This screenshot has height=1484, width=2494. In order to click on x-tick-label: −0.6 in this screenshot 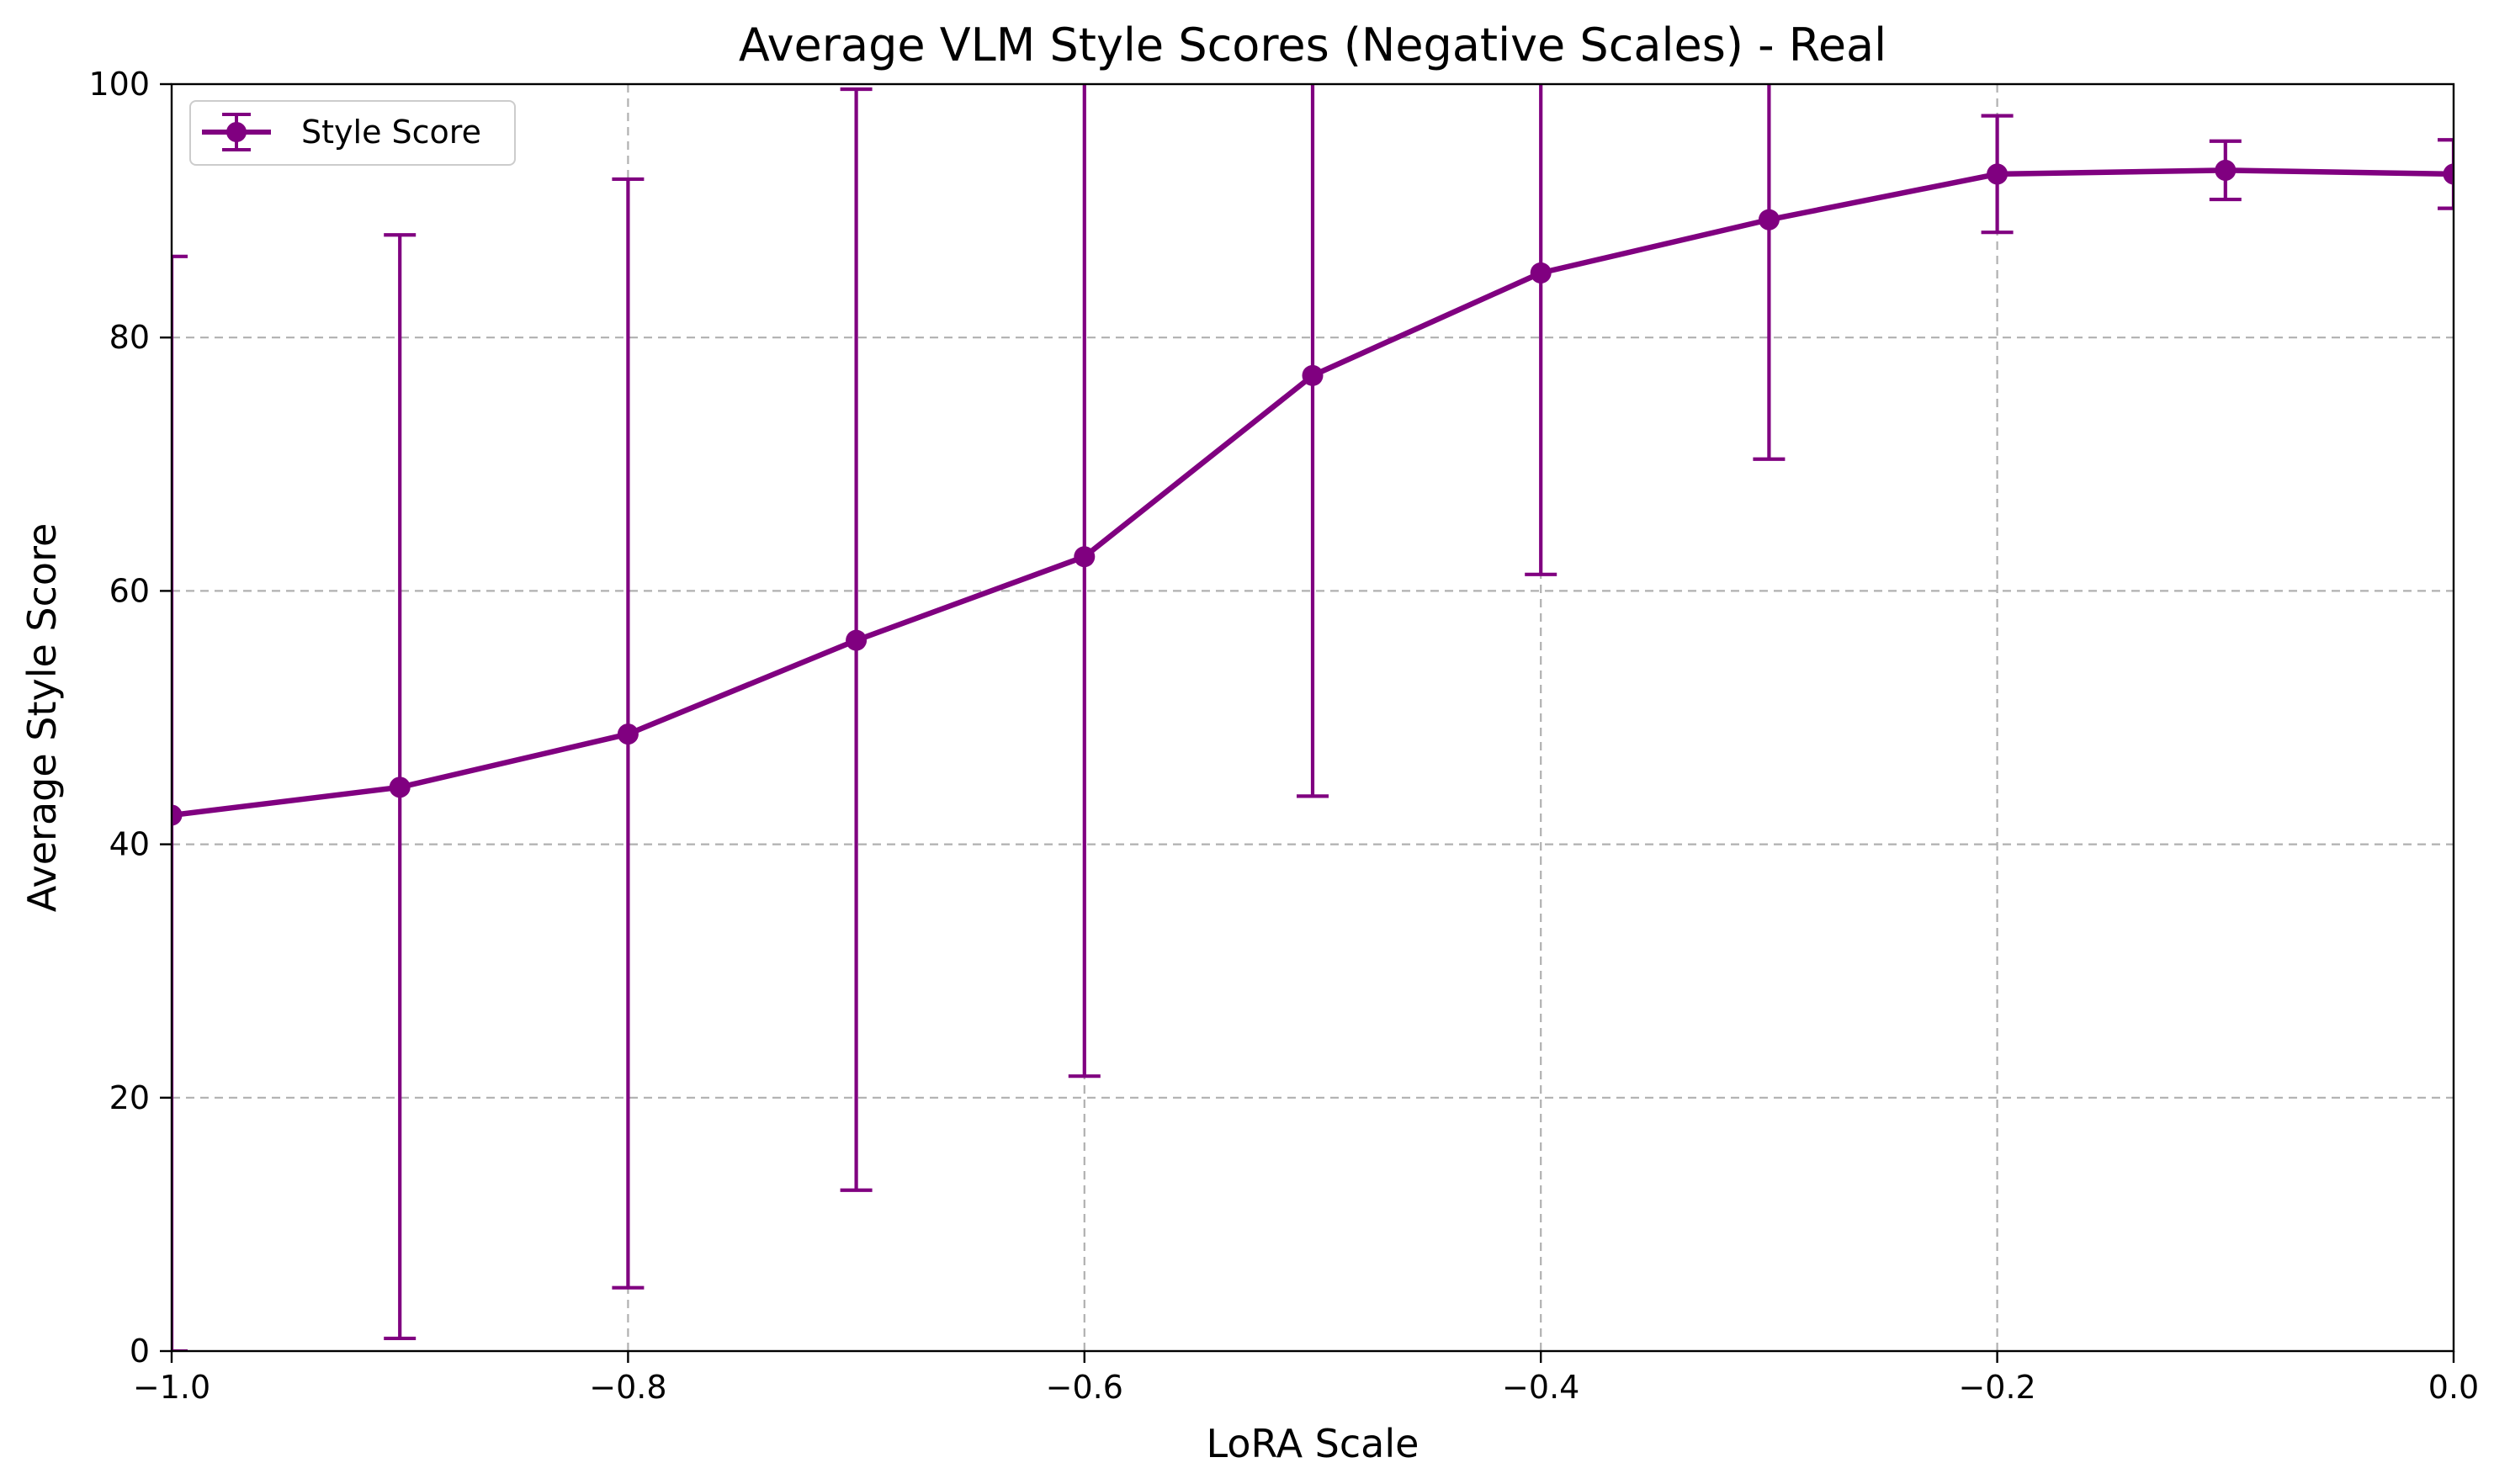, I will do `click(1084, 1387)`.